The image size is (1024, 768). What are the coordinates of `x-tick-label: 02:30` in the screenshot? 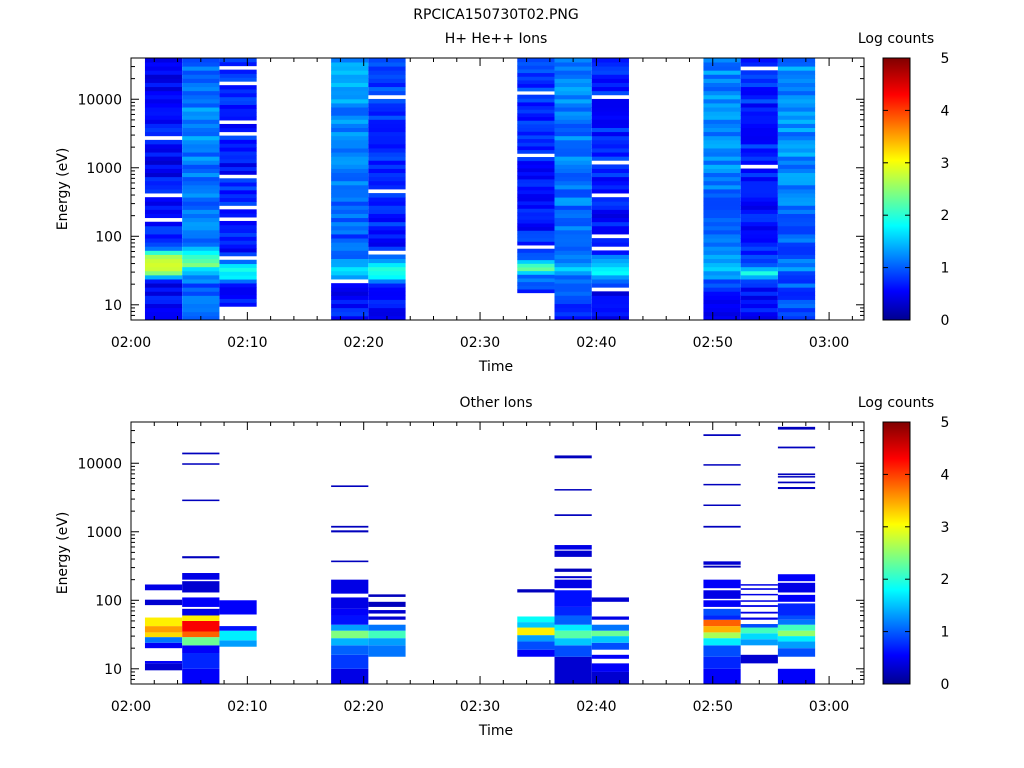 It's located at (480, 707).